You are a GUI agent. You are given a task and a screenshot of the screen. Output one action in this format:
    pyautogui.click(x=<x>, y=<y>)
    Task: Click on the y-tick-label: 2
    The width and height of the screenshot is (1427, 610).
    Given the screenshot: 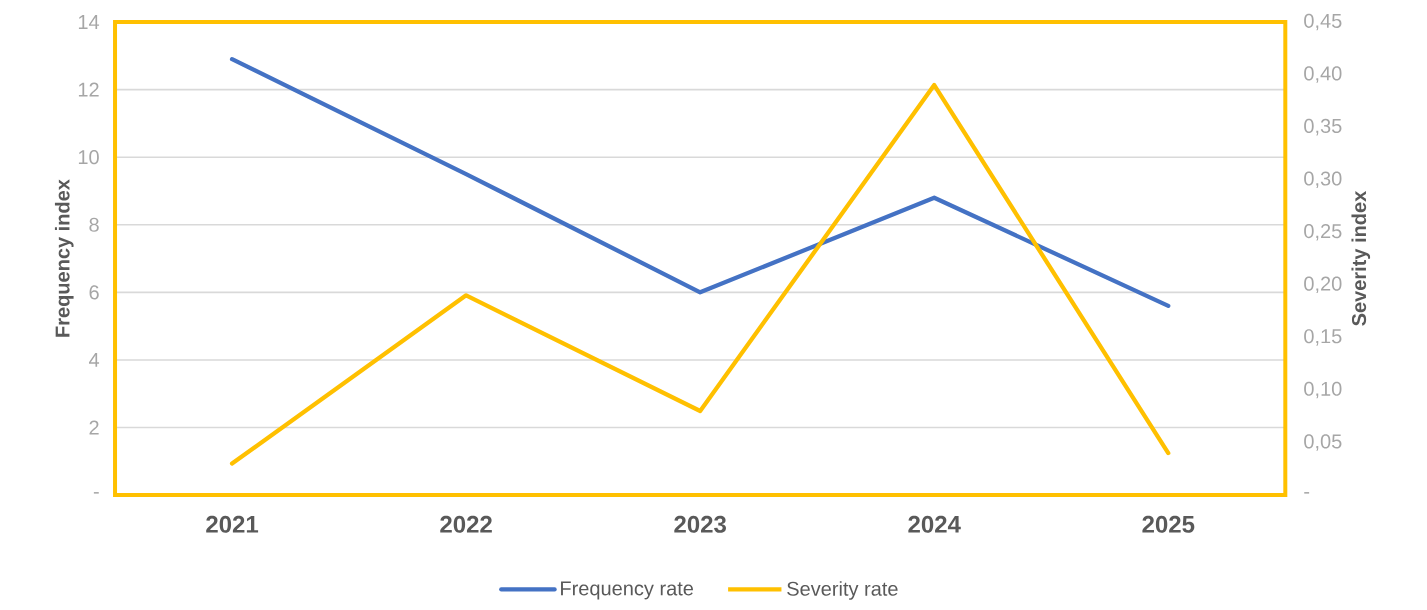 What is the action you would take?
    pyautogui.click(x=94, y=427)
    